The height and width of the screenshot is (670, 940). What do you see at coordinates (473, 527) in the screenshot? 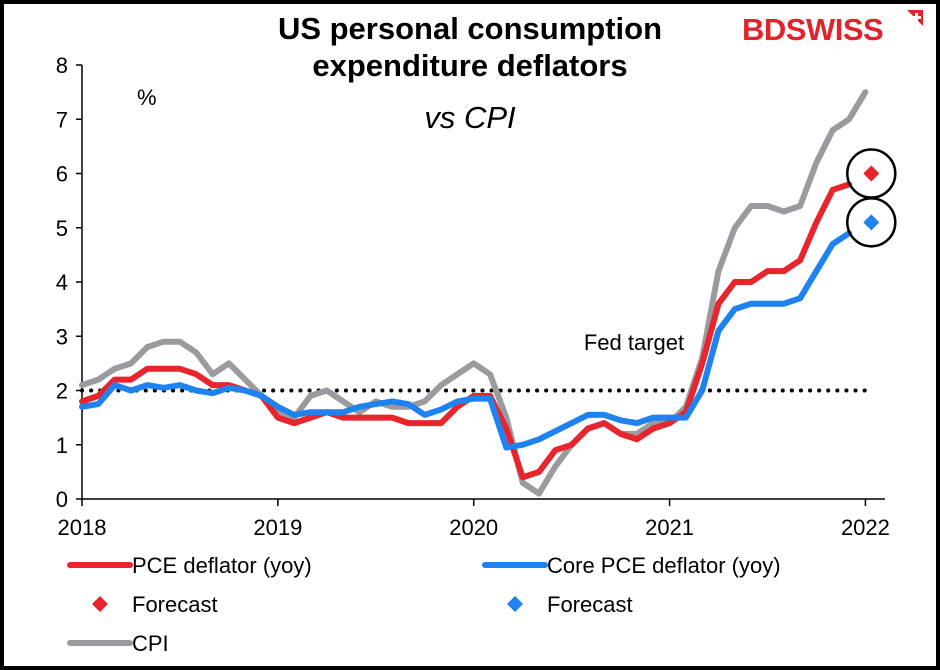
I see `x-tick-label: 2020` at bounding box center [473, 527].